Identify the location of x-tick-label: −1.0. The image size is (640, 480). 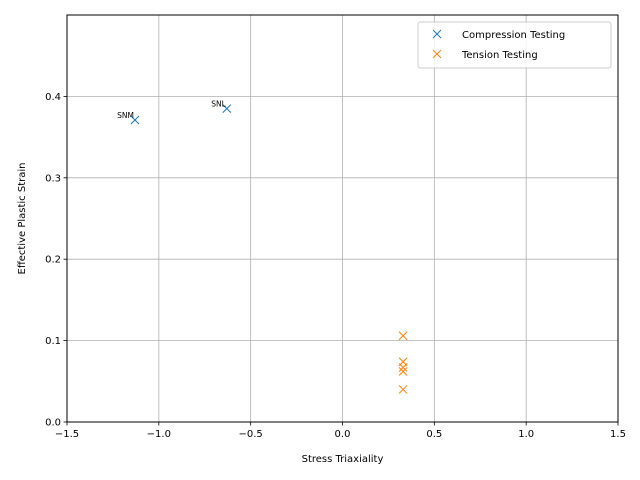
(159, 434).